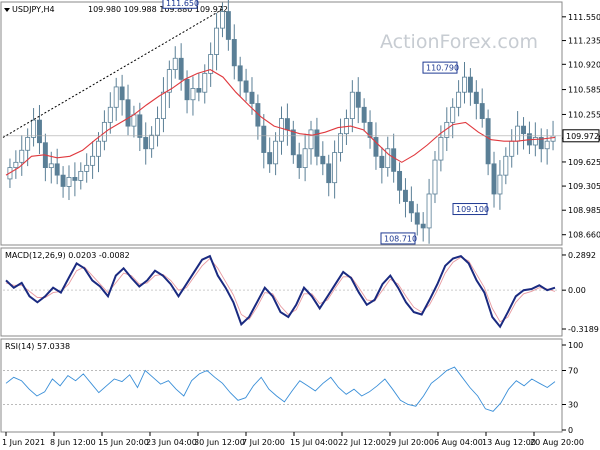  I want to click on price-tick-label: 108.660, so click(584, 235).